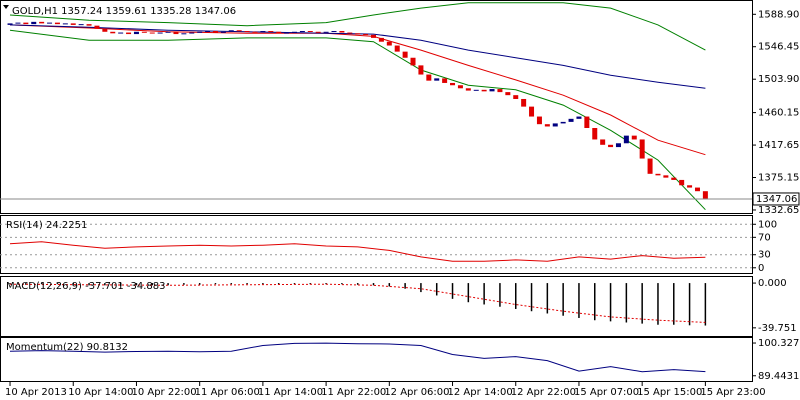 This screenshot has width=800, height=400. Describe the element at coordinates (767, 224) in the screenshot. I see `y-tick-label: 100` at that location.